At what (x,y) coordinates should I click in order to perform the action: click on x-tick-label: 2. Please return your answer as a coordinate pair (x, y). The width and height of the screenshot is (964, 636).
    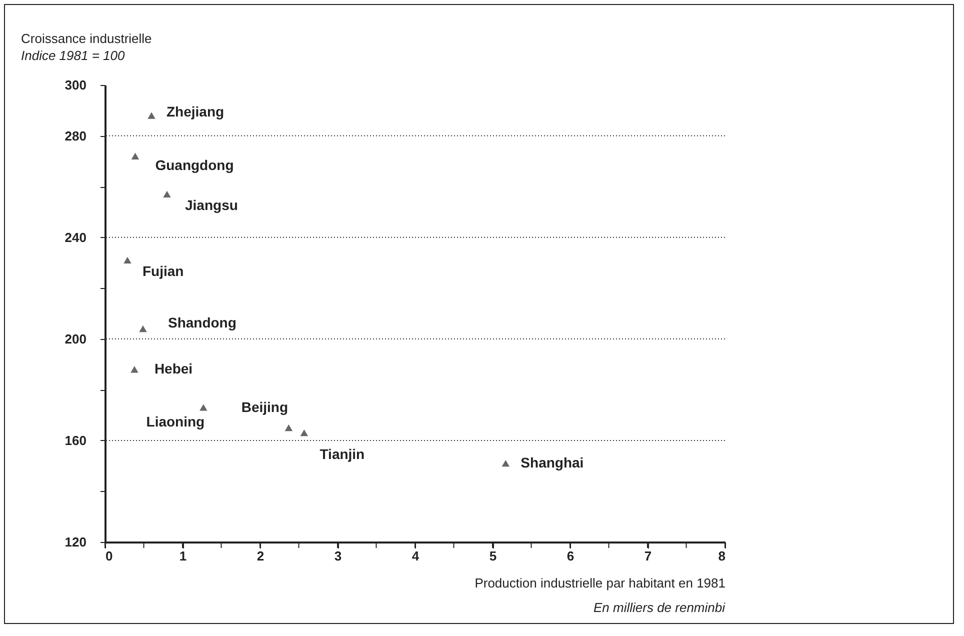
    Looking at the image, I should click on (260, 556).